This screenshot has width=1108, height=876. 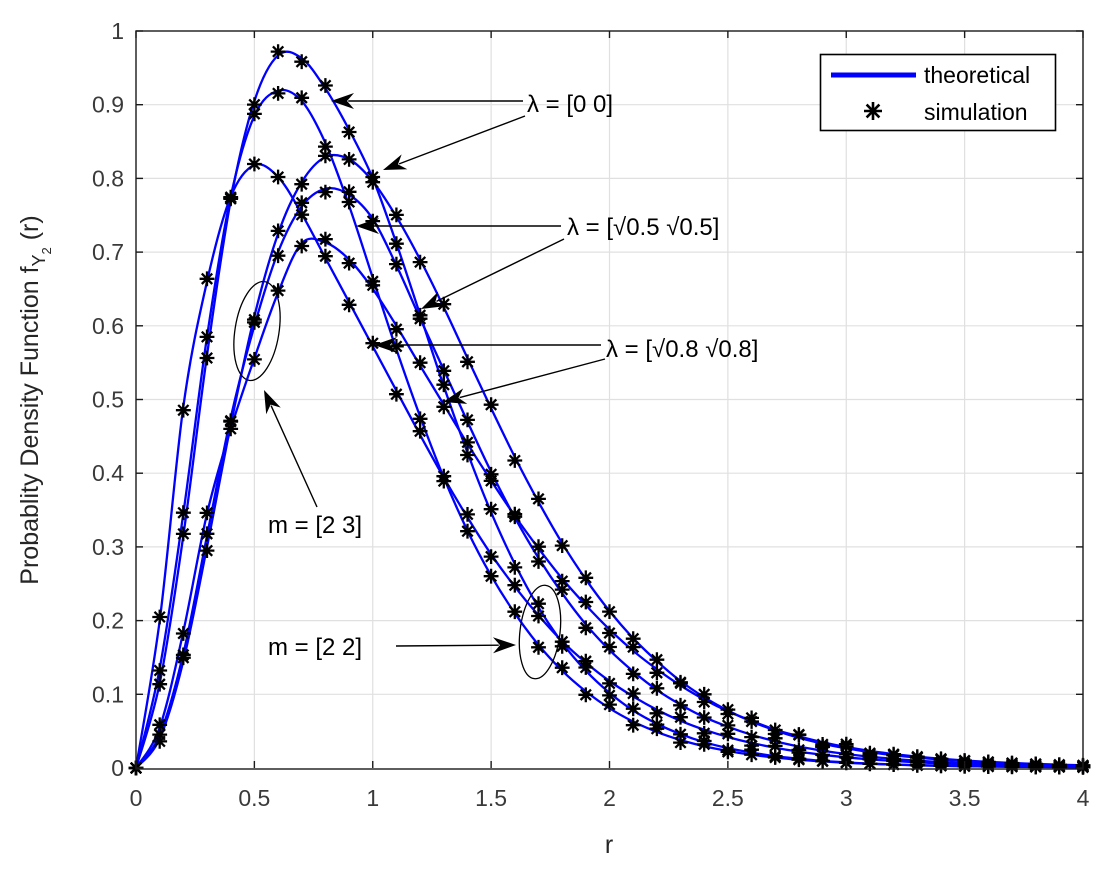 I want to click on x-tick-label: 0.5, so click(x=254, y=798).